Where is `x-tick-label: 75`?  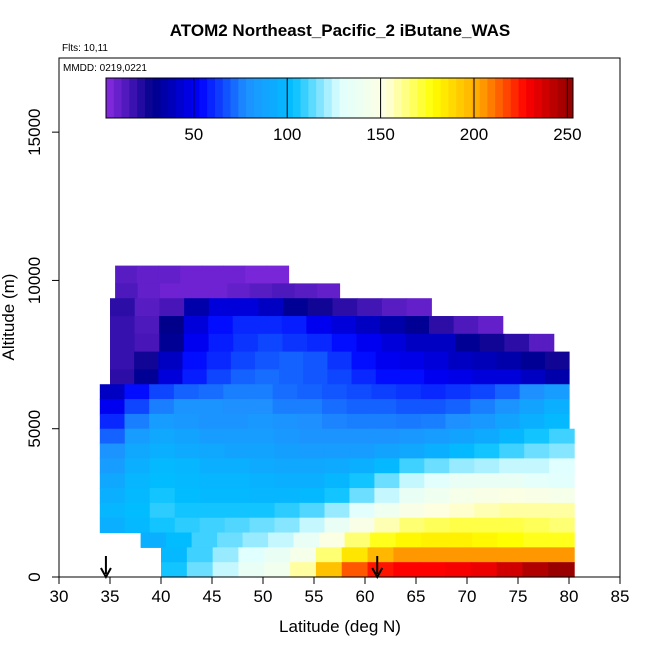
x-tick-label: 75 is located at coordinates (518, 596).